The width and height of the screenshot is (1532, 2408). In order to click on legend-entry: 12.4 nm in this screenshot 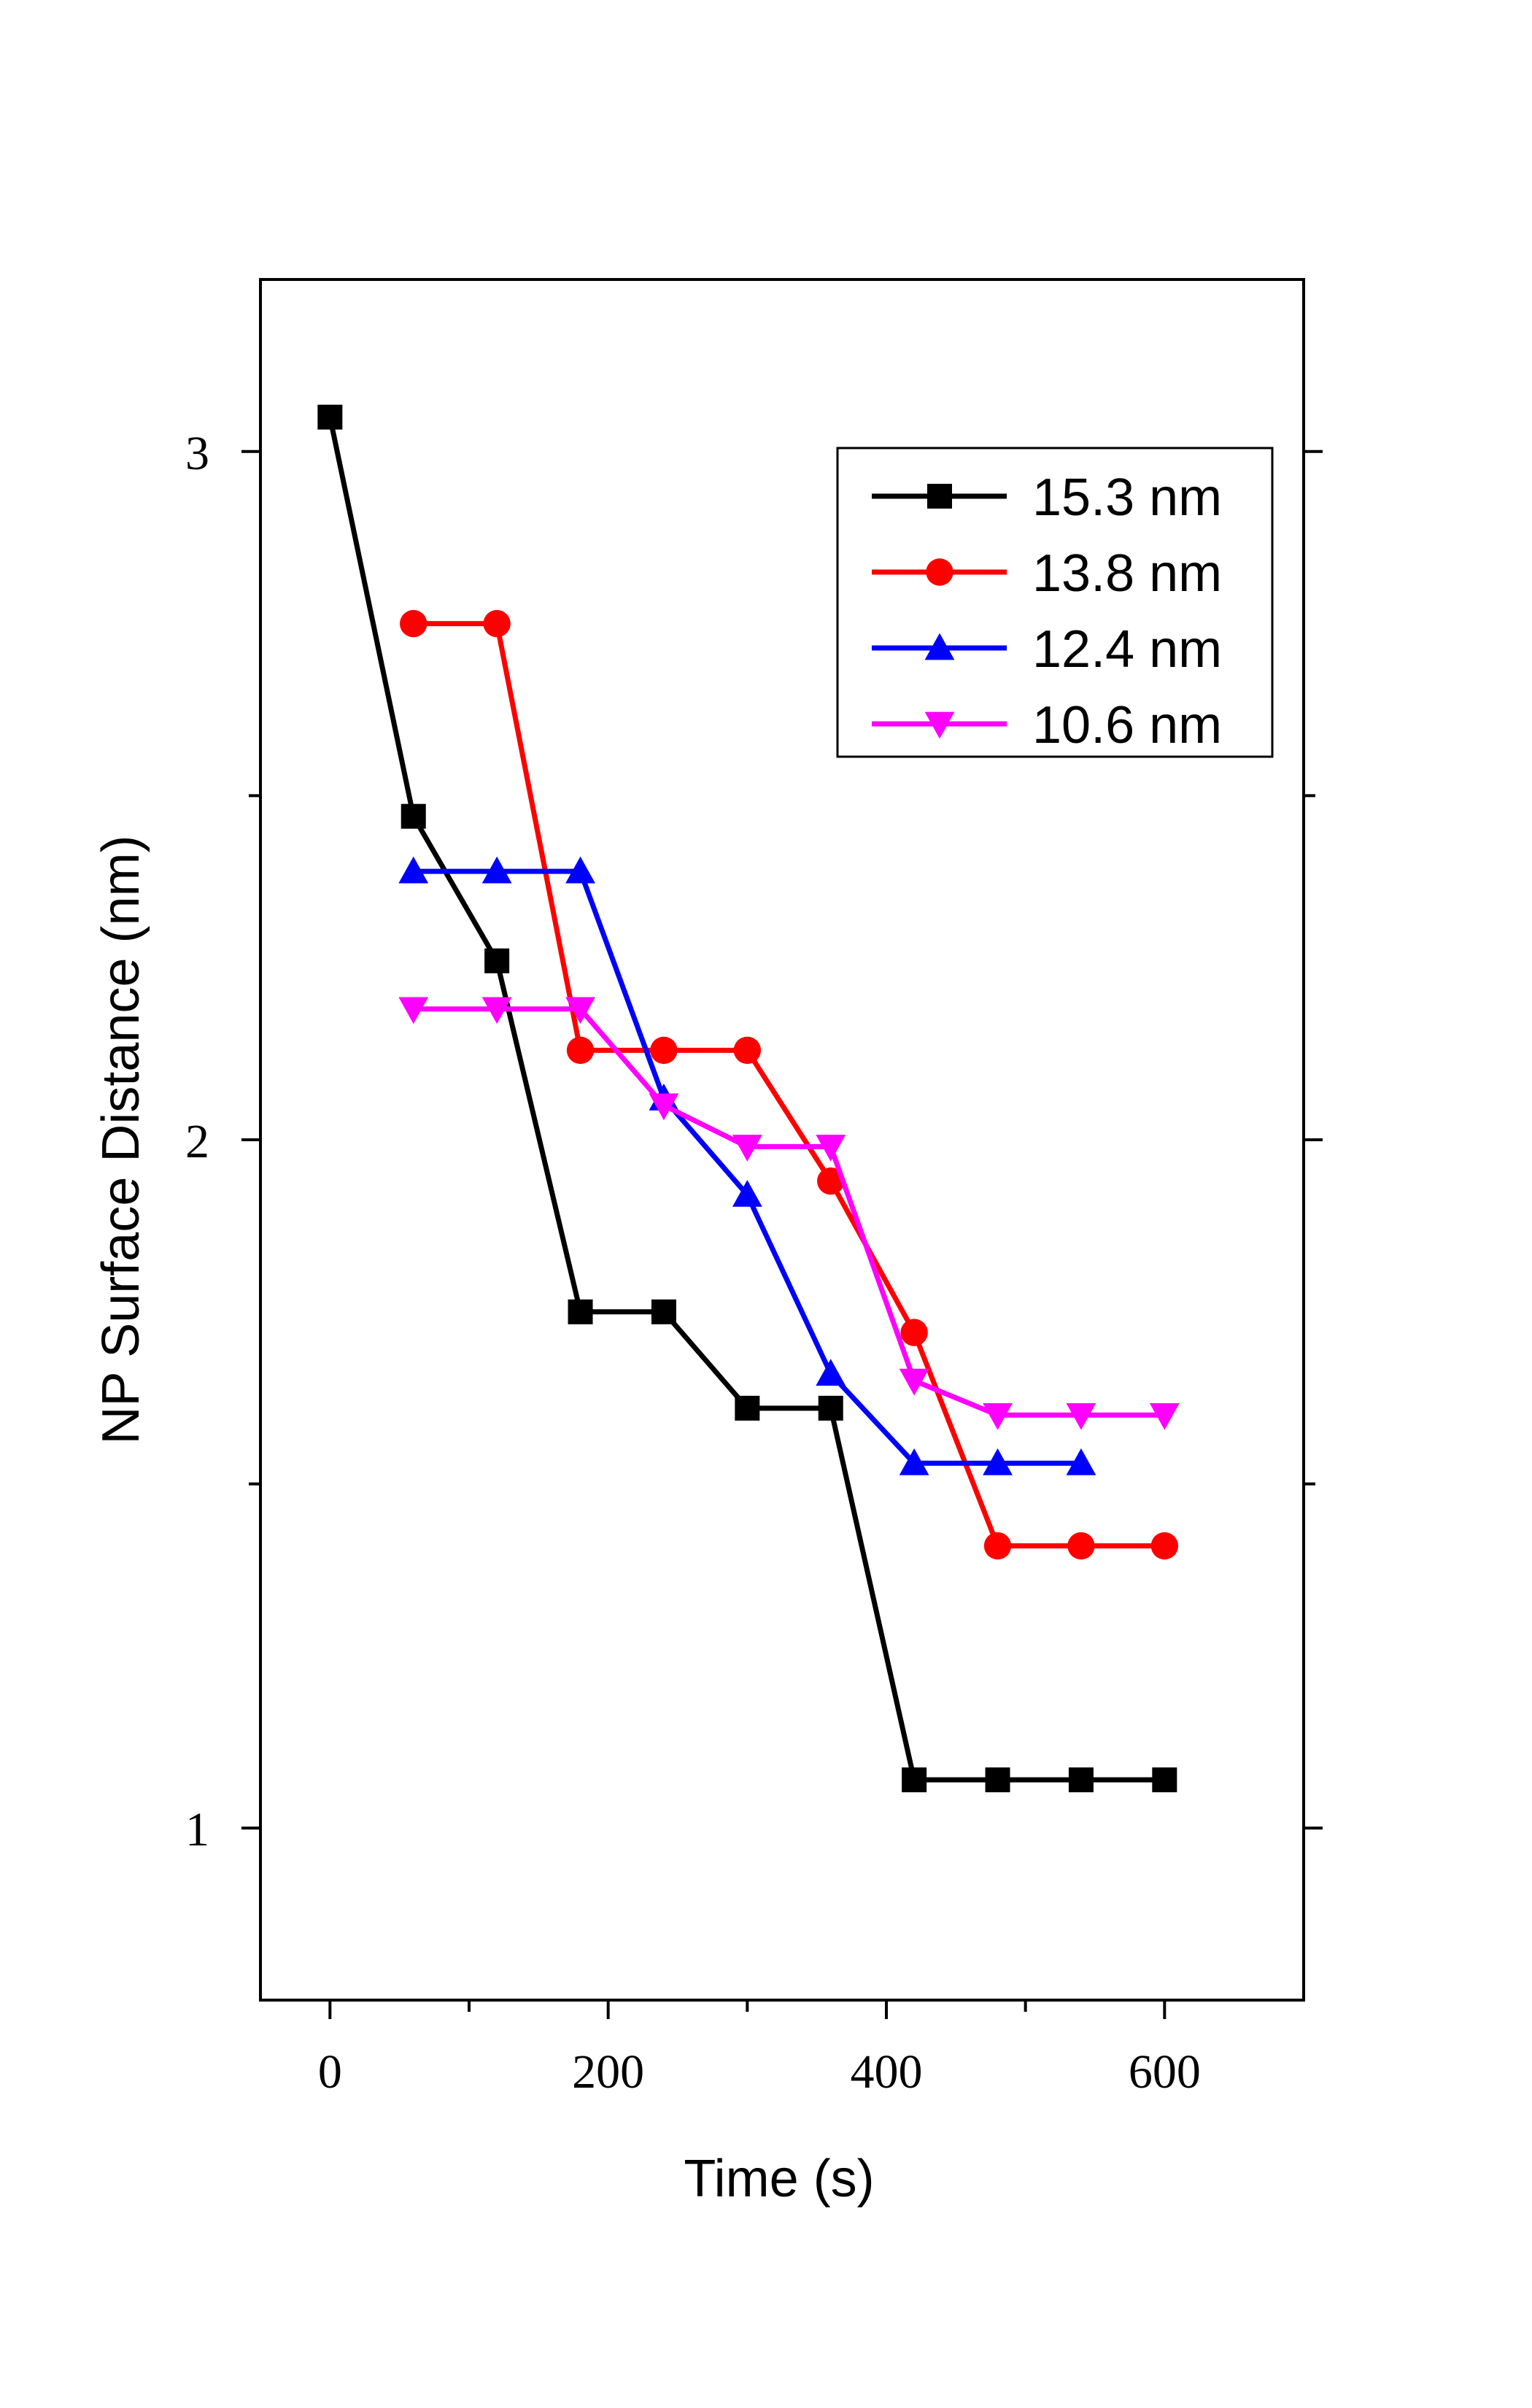, I will do `click(1047, 649)`.